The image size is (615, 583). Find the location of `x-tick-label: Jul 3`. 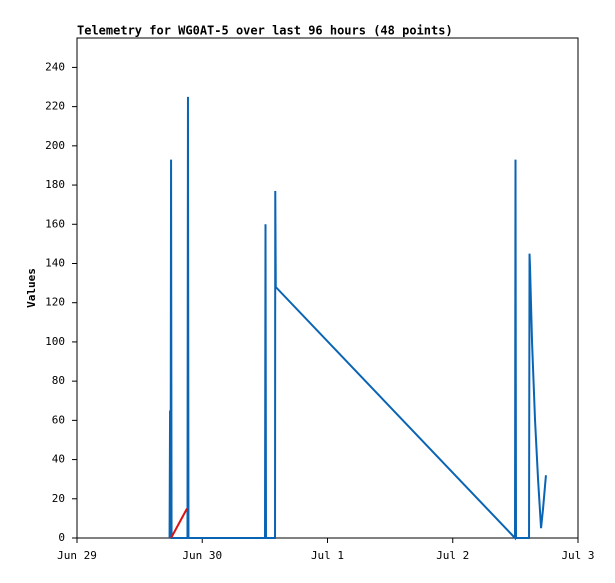

x-tick-label: Jul 3 is located at coordinates (577, 555).